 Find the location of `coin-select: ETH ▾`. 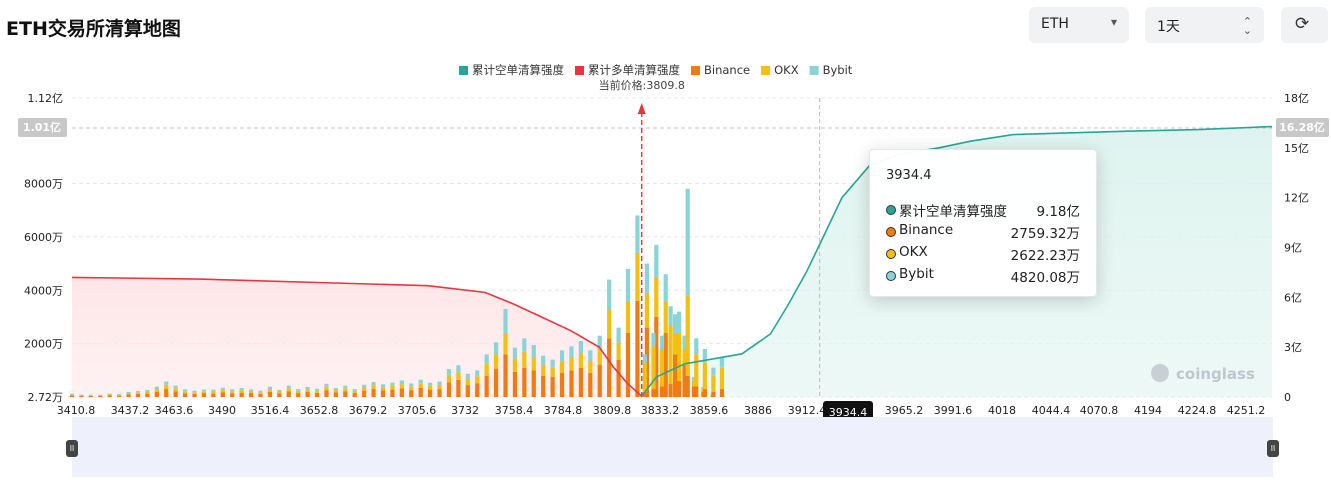

coin-select: ETH ▾ is located at coordinates (1079, 25).